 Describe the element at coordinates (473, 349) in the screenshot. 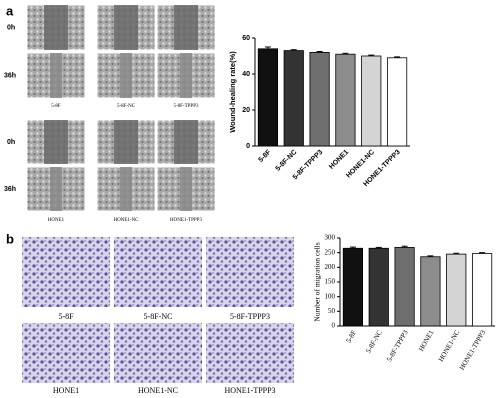

I see `x-tick-label: HONE1-TPPP3` at that location.